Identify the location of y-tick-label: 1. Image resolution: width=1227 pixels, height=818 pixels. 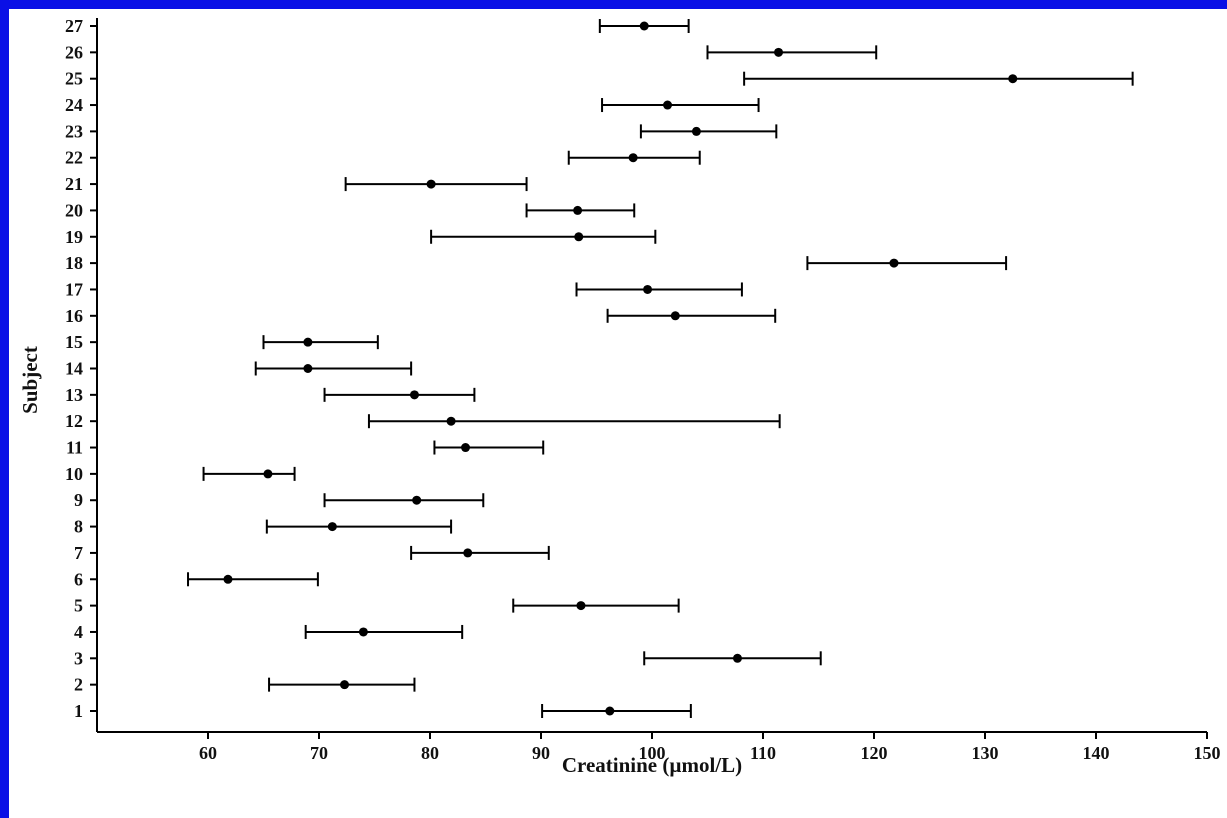
(78, 711).